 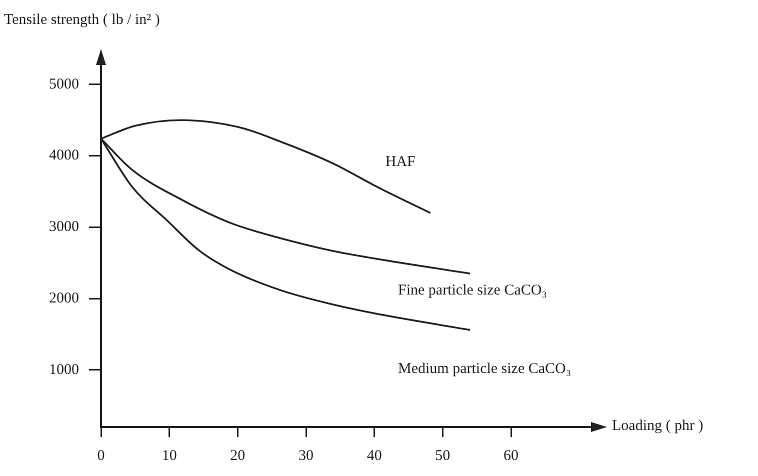 What do you see at coordinates (306, 456) in the screenshot?
I see `x-tick-label: 30` at bounding box center [306, 456].